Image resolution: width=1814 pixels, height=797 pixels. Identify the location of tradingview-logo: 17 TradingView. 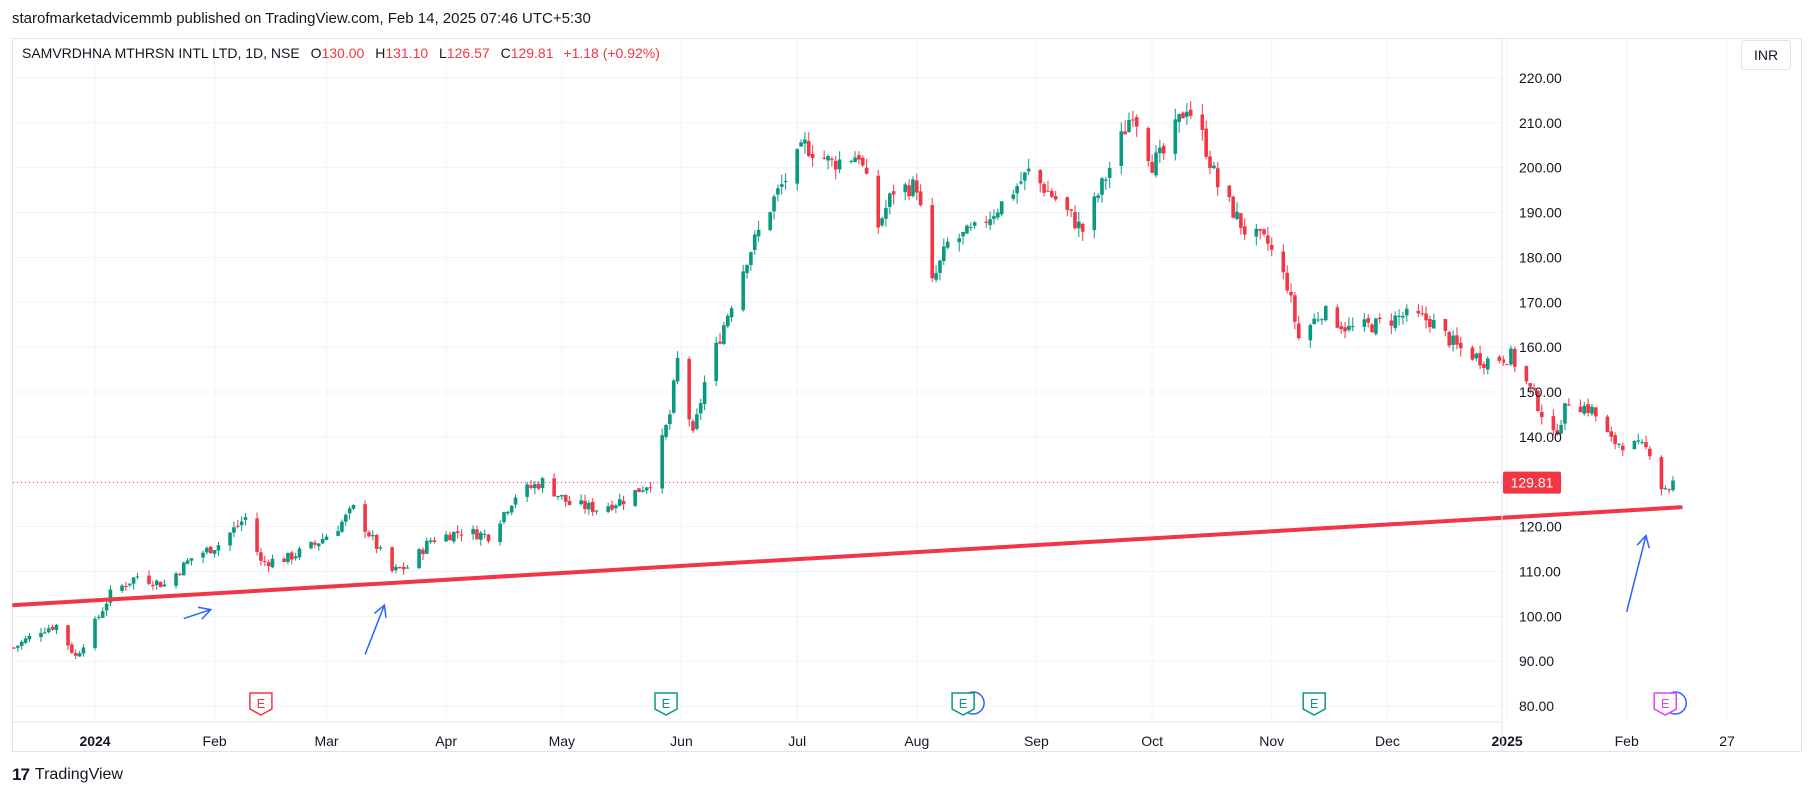
(67, 775).